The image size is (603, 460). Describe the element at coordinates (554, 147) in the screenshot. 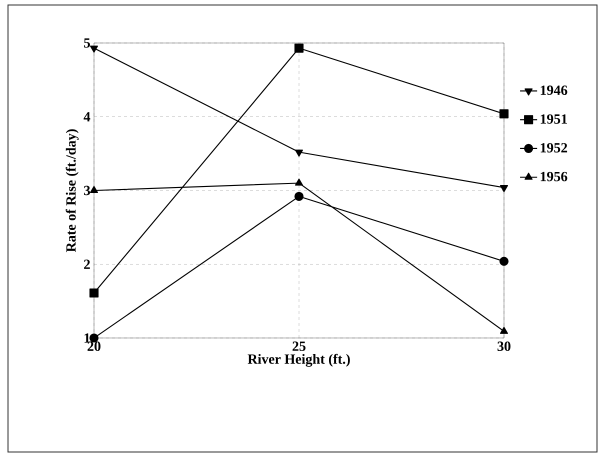

I see `legend-label: 1952` at that location.